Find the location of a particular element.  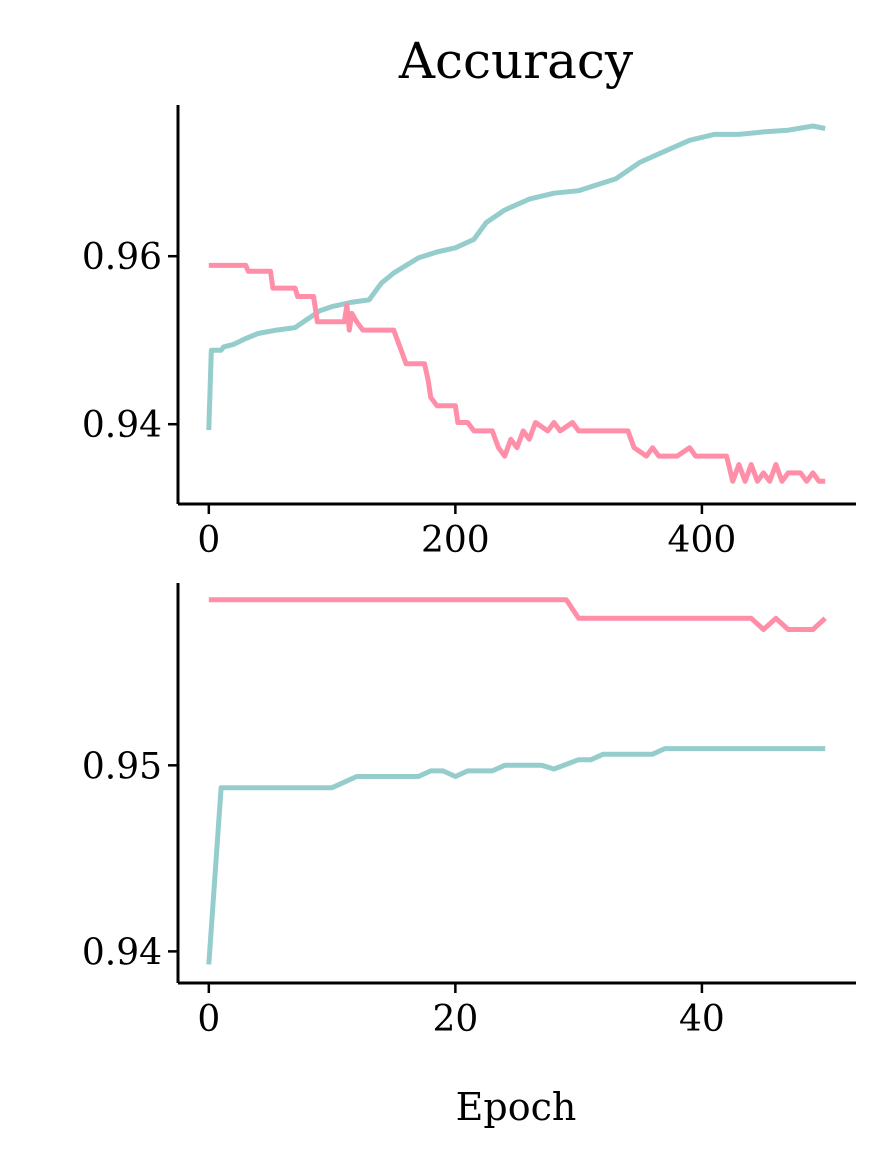

x-tick-label: 20 is located at coordinates (455, 1019).